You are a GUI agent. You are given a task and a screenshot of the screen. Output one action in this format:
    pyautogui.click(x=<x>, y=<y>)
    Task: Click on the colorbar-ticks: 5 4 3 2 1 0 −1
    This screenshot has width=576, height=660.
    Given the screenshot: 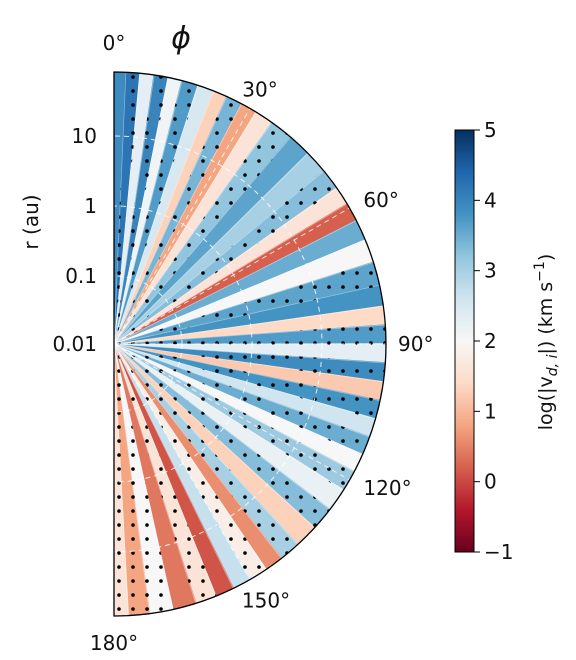 What is the action you would take?
    pyautogui.click(x=493, y=341)
    